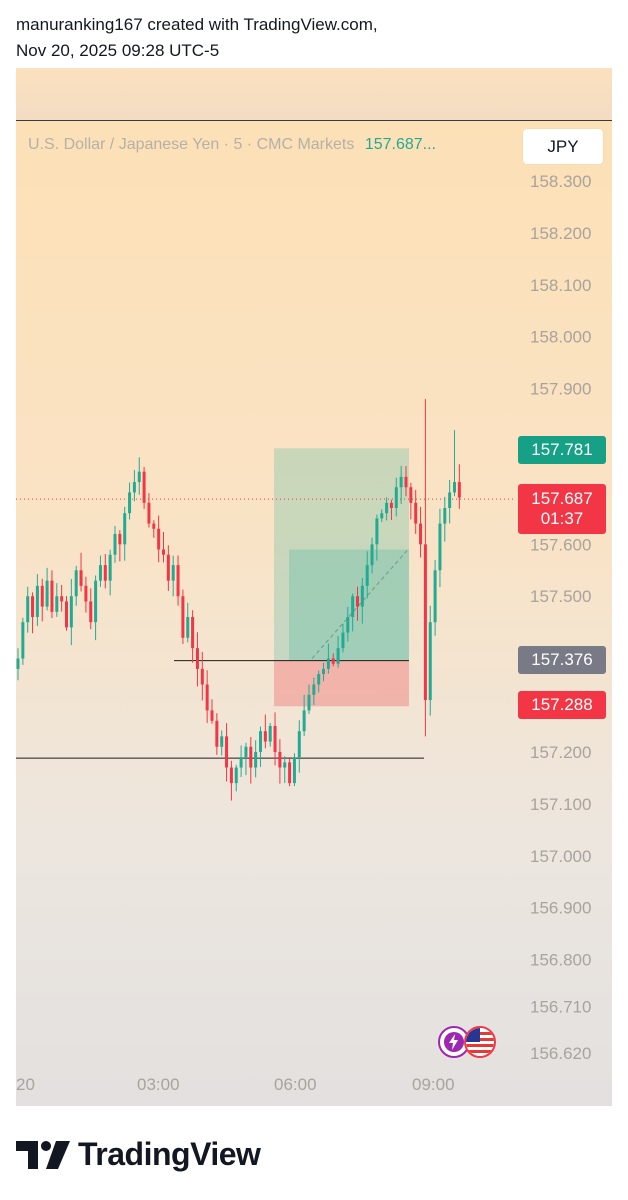 This screenshot has height=1200, width=628. I want to click on price-tick-label: 157.000, so click(560, 856).